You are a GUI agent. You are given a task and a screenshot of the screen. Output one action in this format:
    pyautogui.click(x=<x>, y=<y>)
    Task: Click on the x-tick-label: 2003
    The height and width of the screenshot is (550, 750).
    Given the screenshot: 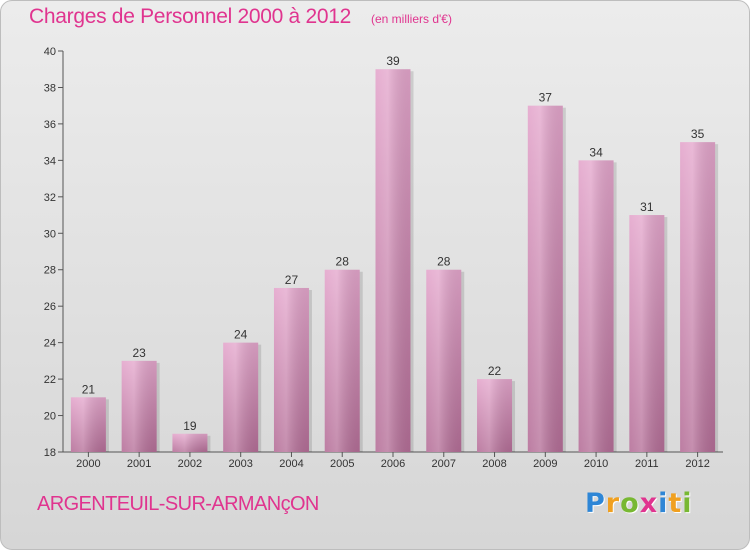 What is the action you would take?
    pyautogui.click(x=240, y=464)
    